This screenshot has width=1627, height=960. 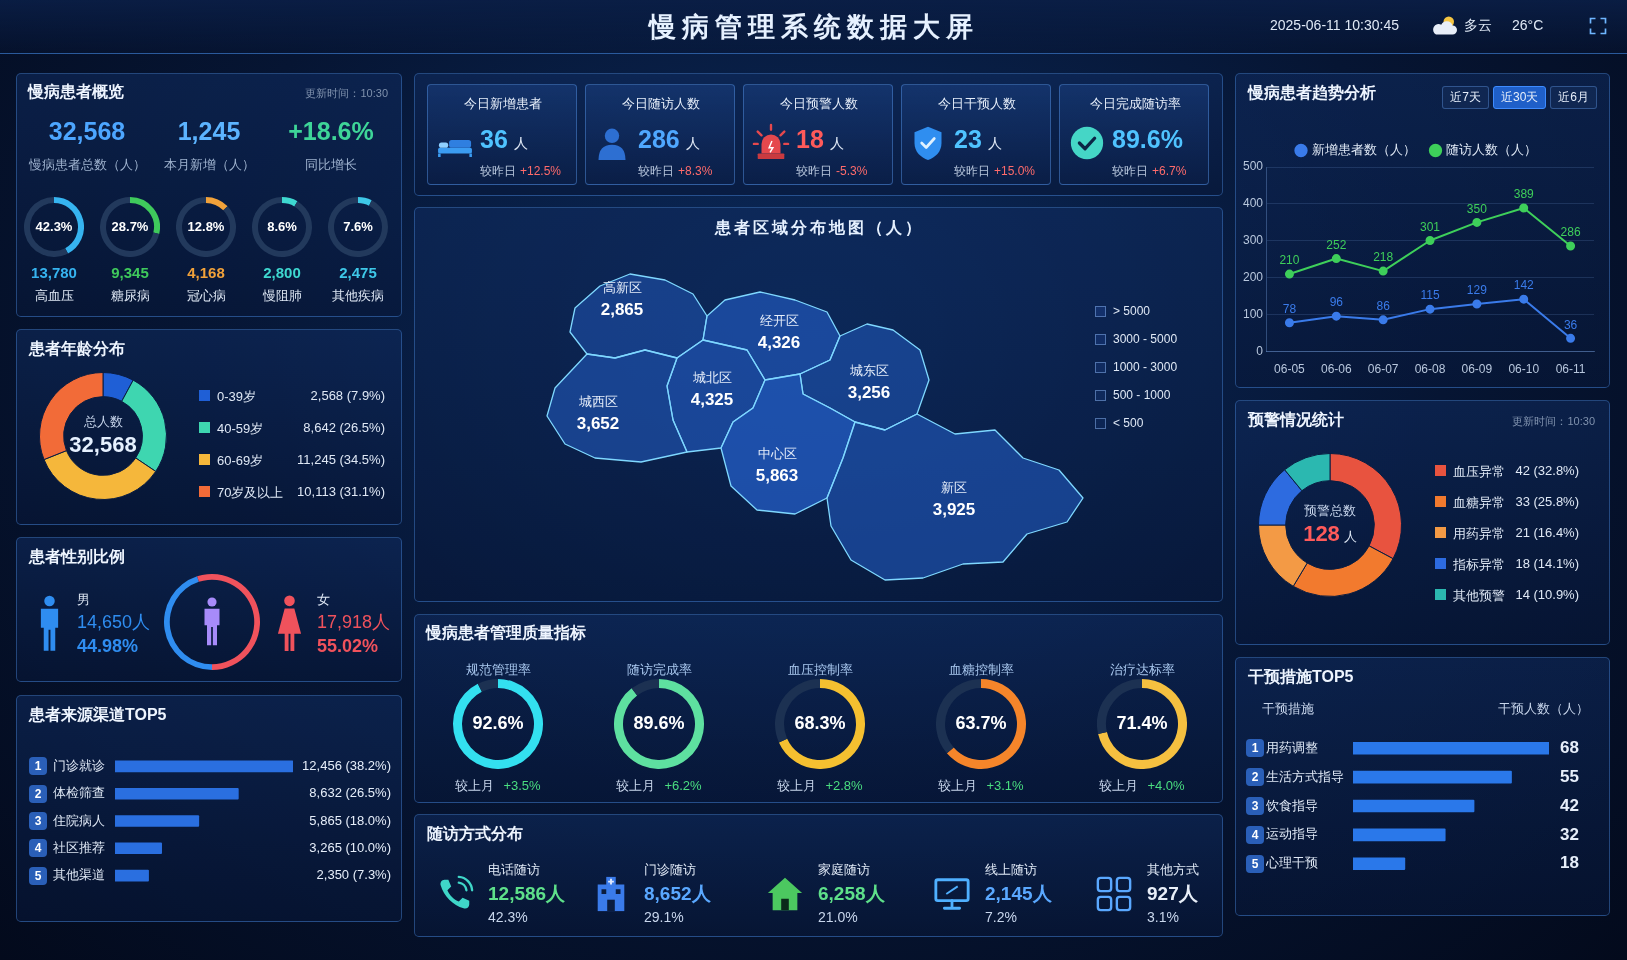 I want to click on text: 55.02%, so click(x=348, y=646).